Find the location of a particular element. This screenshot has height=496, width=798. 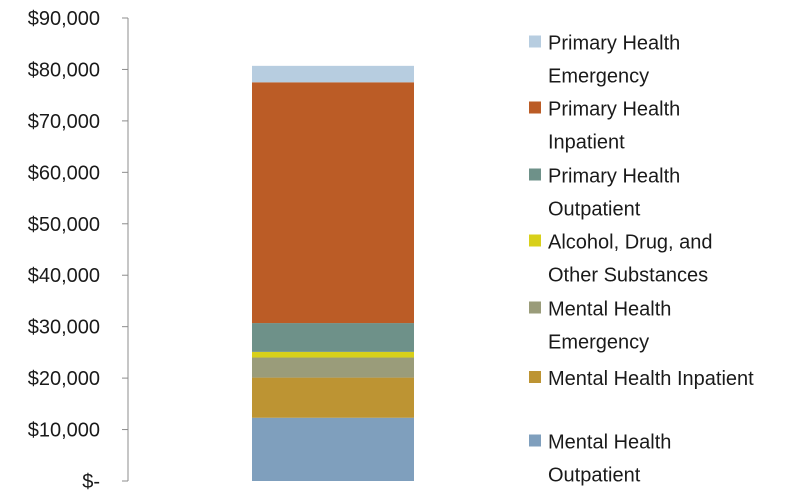

legend-item-primary-health-inpatient: Primary Health Inpatient is located at coordinates (604, 126).